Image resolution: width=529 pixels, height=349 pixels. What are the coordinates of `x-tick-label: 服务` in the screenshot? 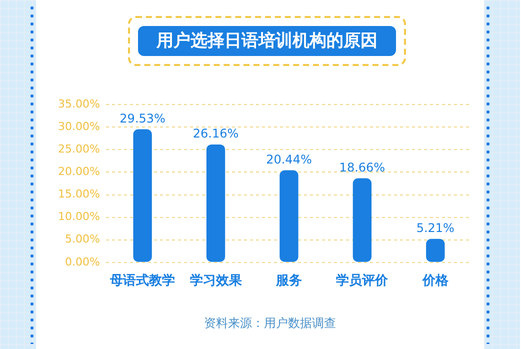 It's located at (288, 281).